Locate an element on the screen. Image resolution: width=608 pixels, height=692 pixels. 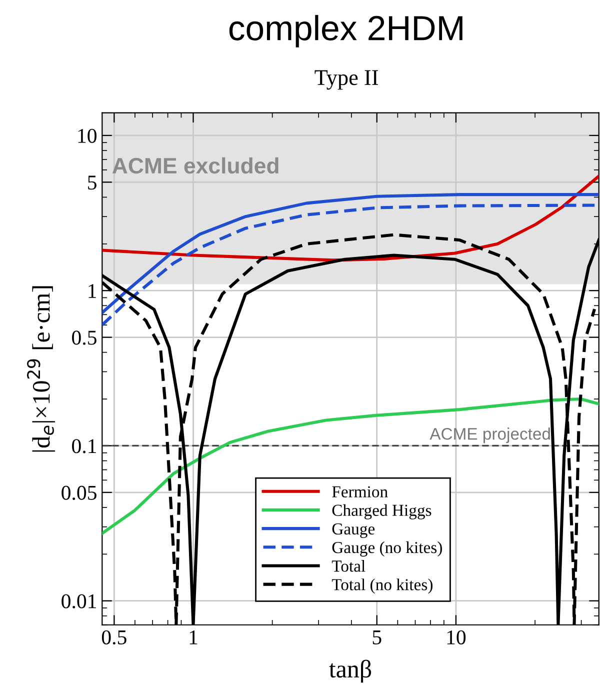
x-tick-label: 0.5 is located at coordinates (114, 637).